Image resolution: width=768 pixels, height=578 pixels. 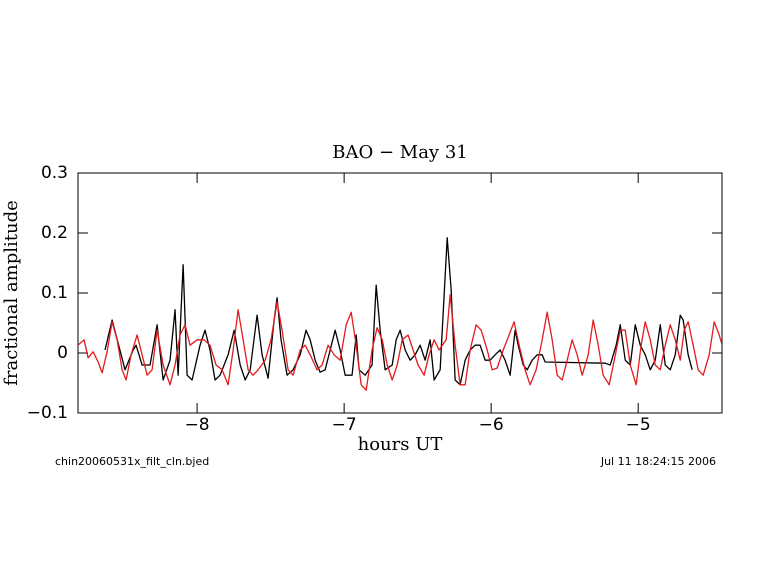 What do you see at coordinates (491, 425) in the screenshot?
I see `x-tick-label: −6` at bounding box center [491, 425].